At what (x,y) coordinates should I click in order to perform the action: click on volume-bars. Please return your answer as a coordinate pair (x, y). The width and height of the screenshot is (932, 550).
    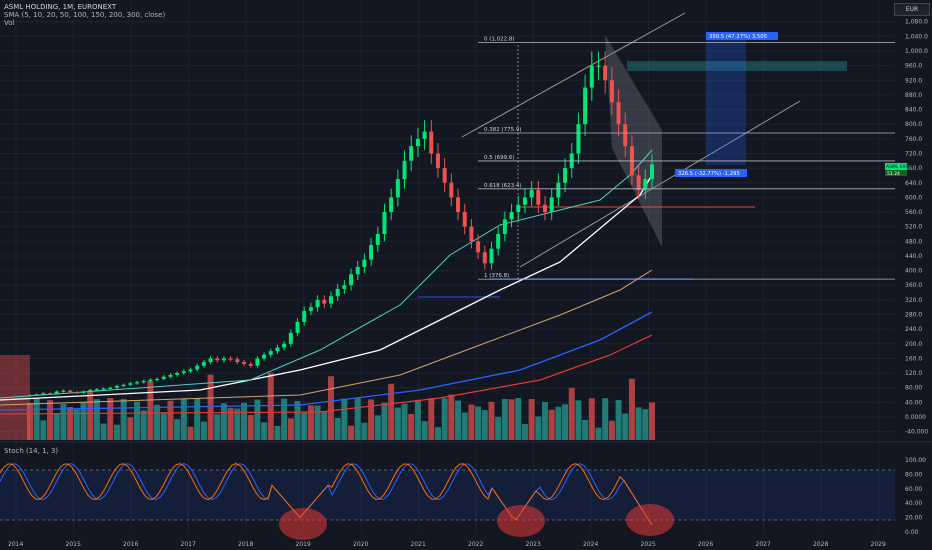
    Looking at the image, I should click on (327, 397).